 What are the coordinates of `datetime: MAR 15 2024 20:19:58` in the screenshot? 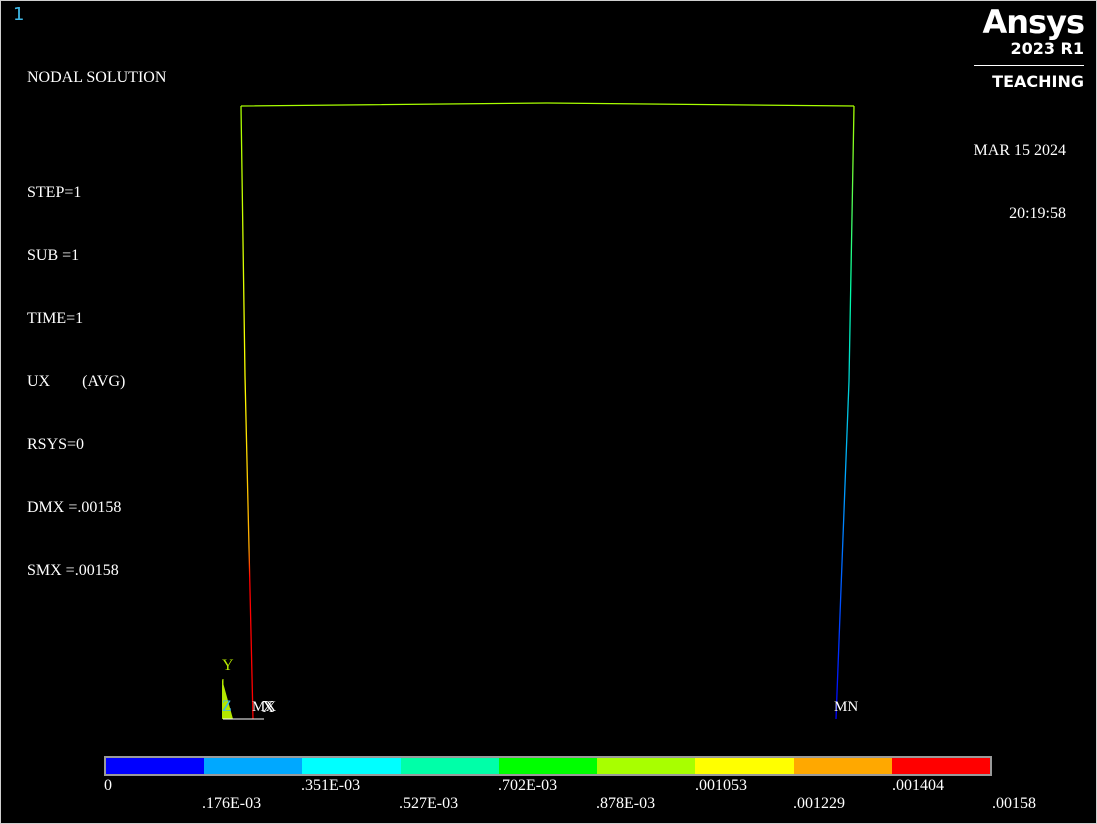 It's located at (1020, 182).